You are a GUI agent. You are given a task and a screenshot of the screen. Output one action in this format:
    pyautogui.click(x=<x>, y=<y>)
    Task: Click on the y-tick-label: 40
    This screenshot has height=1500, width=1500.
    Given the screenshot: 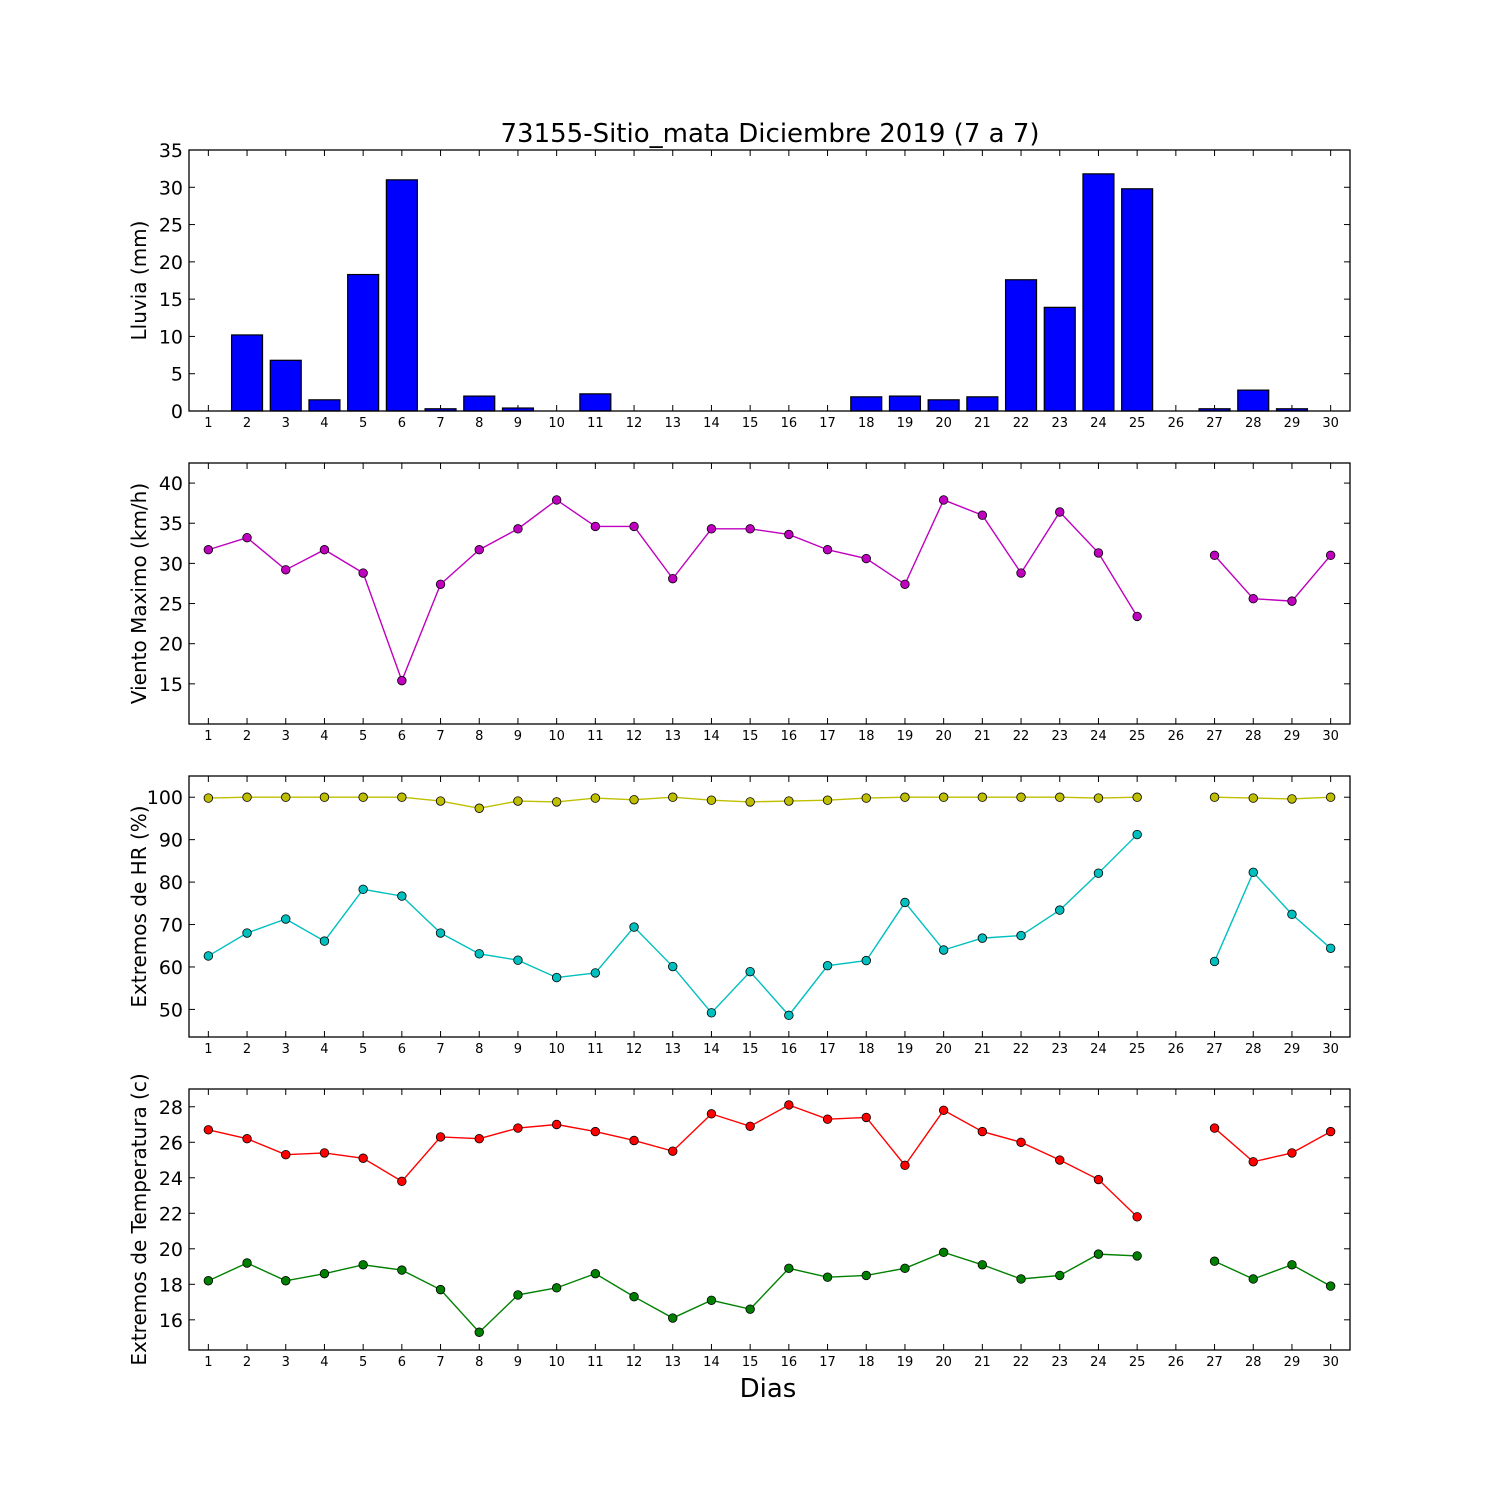 What is the action you would take?
    pyautogui.click(x=171, y=484)
    